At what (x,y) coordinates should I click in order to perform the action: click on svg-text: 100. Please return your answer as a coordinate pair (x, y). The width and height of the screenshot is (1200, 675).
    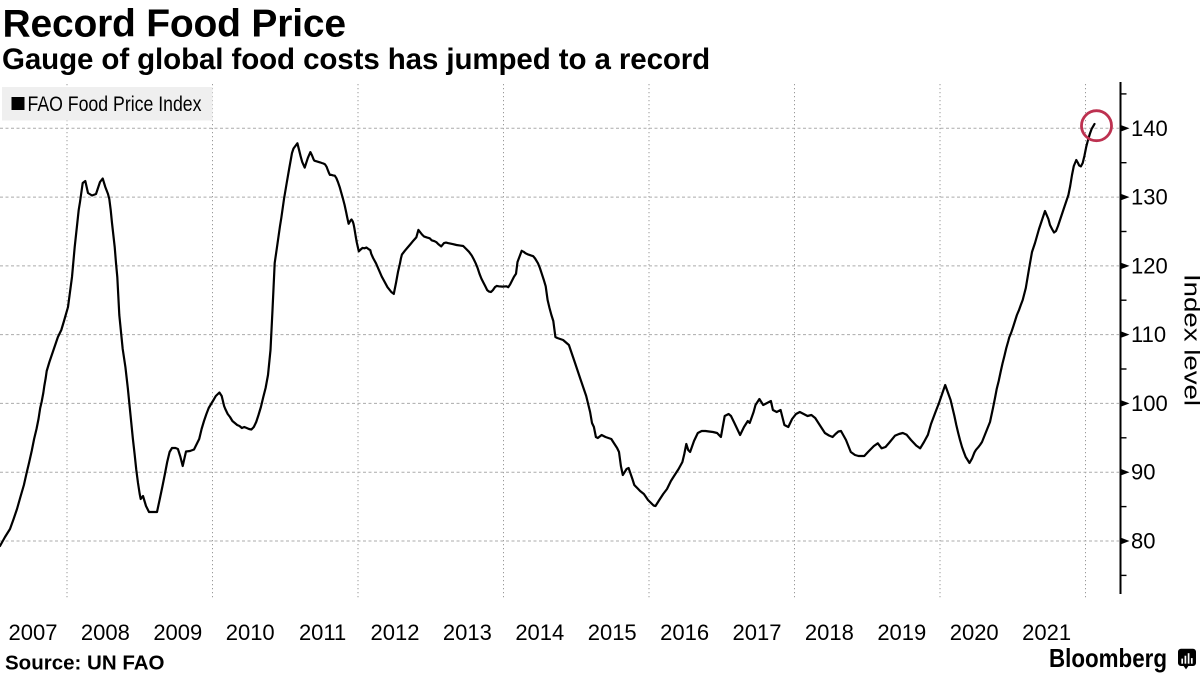
    Looking at the image, I should click on (1149, 403).